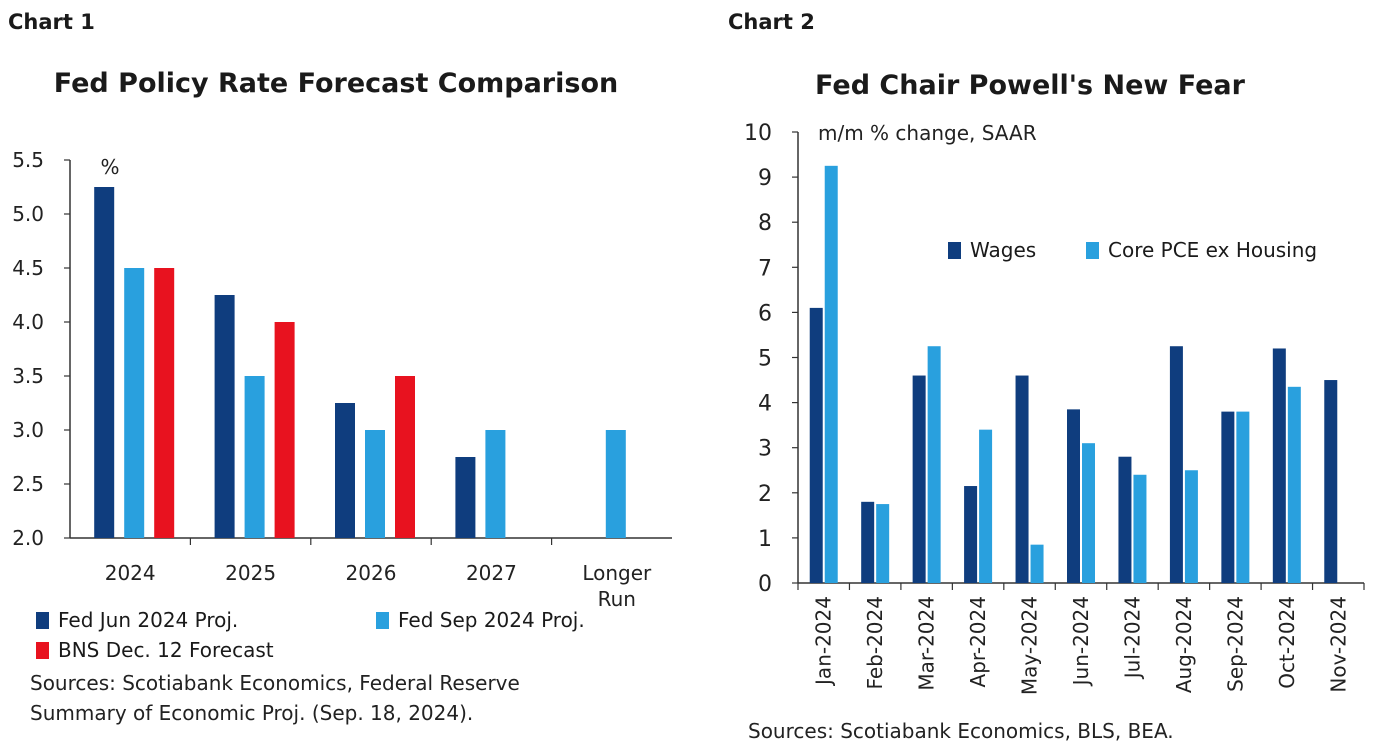 The width and height of the screenshot is (1394, 755). I want to click on bar-wages-aug-2024, so click(1176, 464).